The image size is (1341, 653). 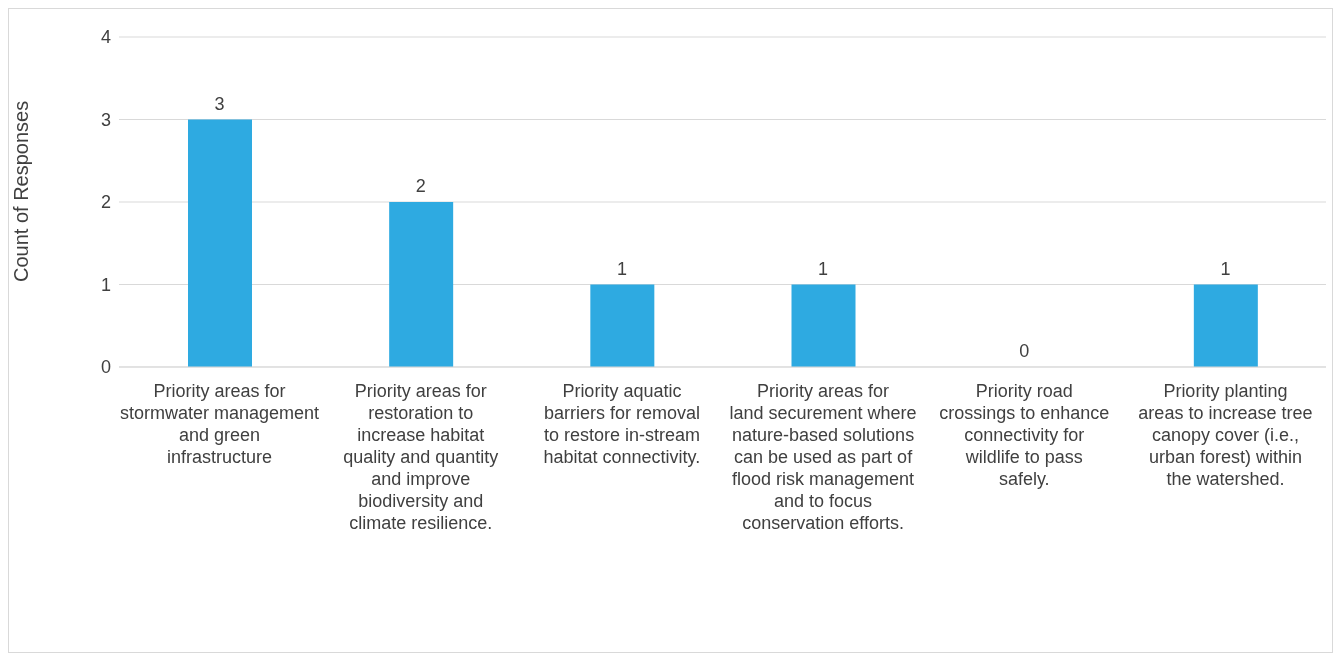 What do you see at coordinates (421, 457) in the screenshot?
I see `x-tick-label: Priority areas for restoration to increase habitat quality and quantity and improve biodiversity and climate resilience.` at bounding box center [421, 457].